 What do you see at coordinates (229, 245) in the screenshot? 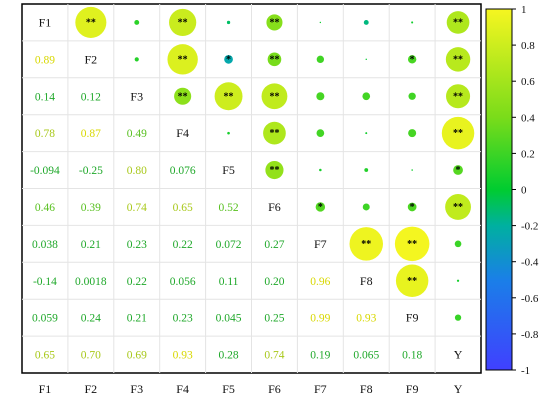
I see `correlation-value: 0.072` at bounding box center [229, 245].